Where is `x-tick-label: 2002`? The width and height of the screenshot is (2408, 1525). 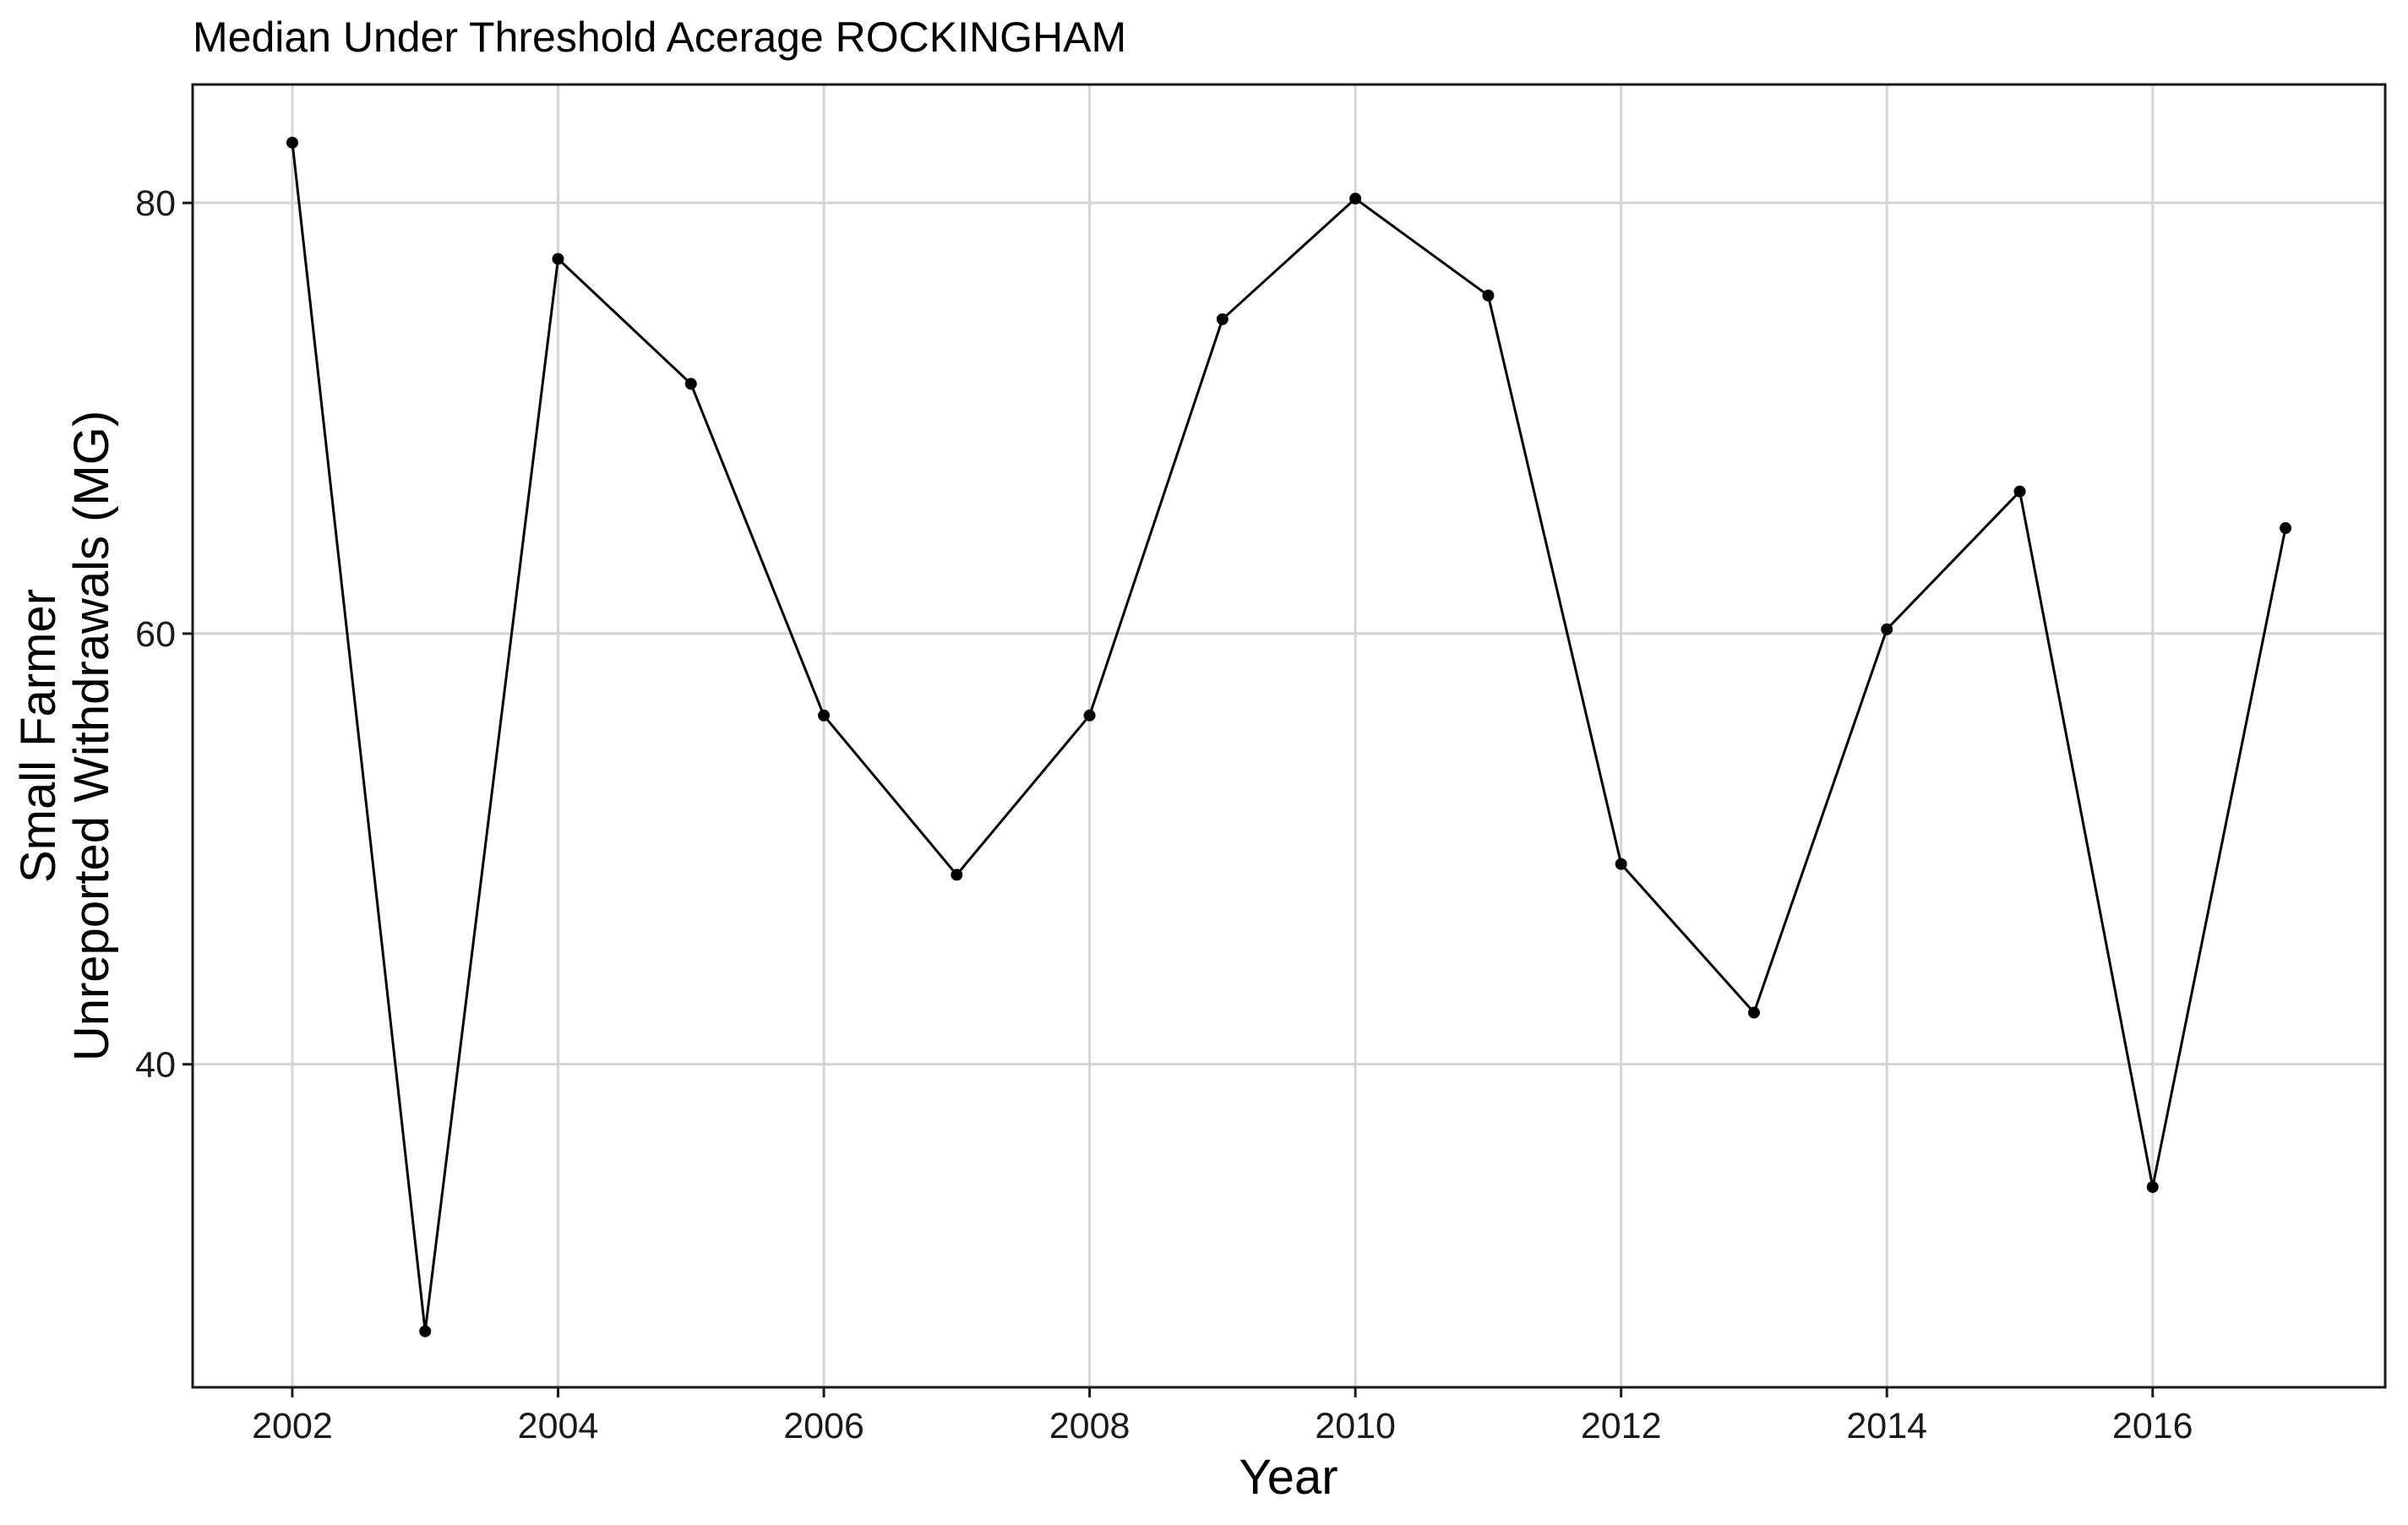
x-tick-label: 2002 is located at coordinates (292, 1426).